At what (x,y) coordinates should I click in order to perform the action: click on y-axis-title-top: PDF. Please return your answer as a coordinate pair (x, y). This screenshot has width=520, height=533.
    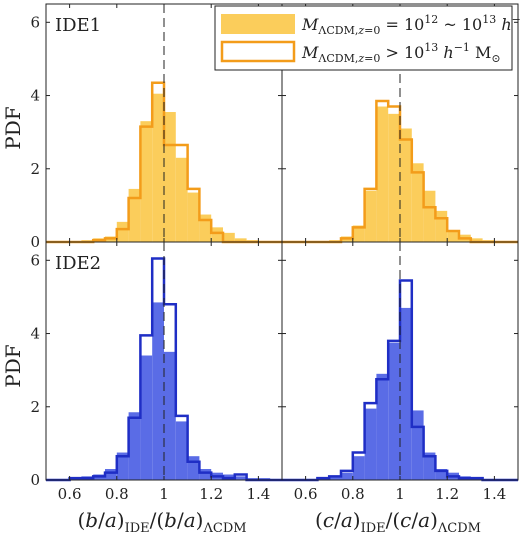
    Looking at the image, I should click on (13, 127).